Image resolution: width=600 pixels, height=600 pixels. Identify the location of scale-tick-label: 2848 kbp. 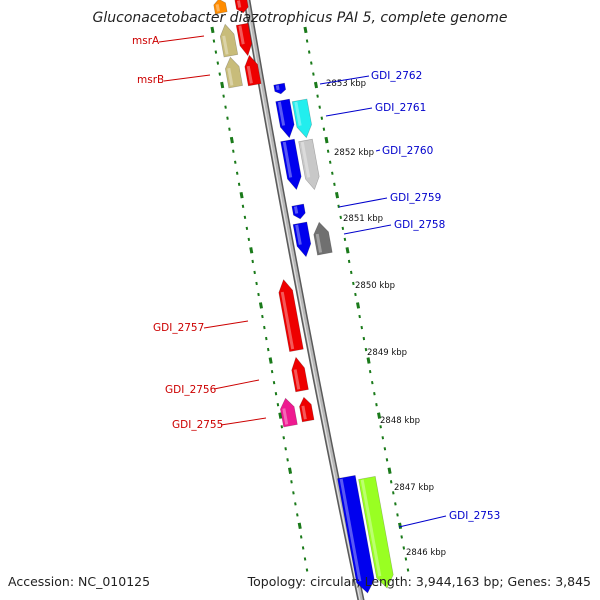
(400, 421).